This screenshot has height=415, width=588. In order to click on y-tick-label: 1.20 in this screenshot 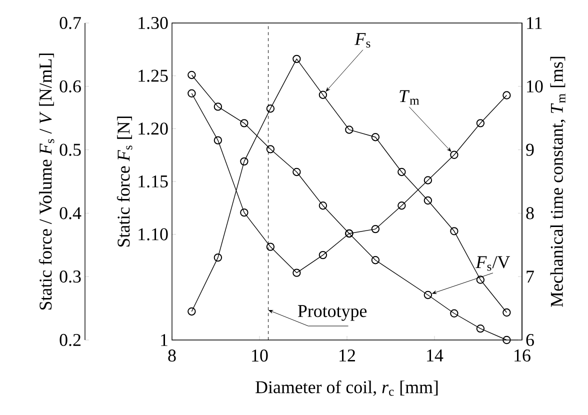, I will do `click(153, 128)`.